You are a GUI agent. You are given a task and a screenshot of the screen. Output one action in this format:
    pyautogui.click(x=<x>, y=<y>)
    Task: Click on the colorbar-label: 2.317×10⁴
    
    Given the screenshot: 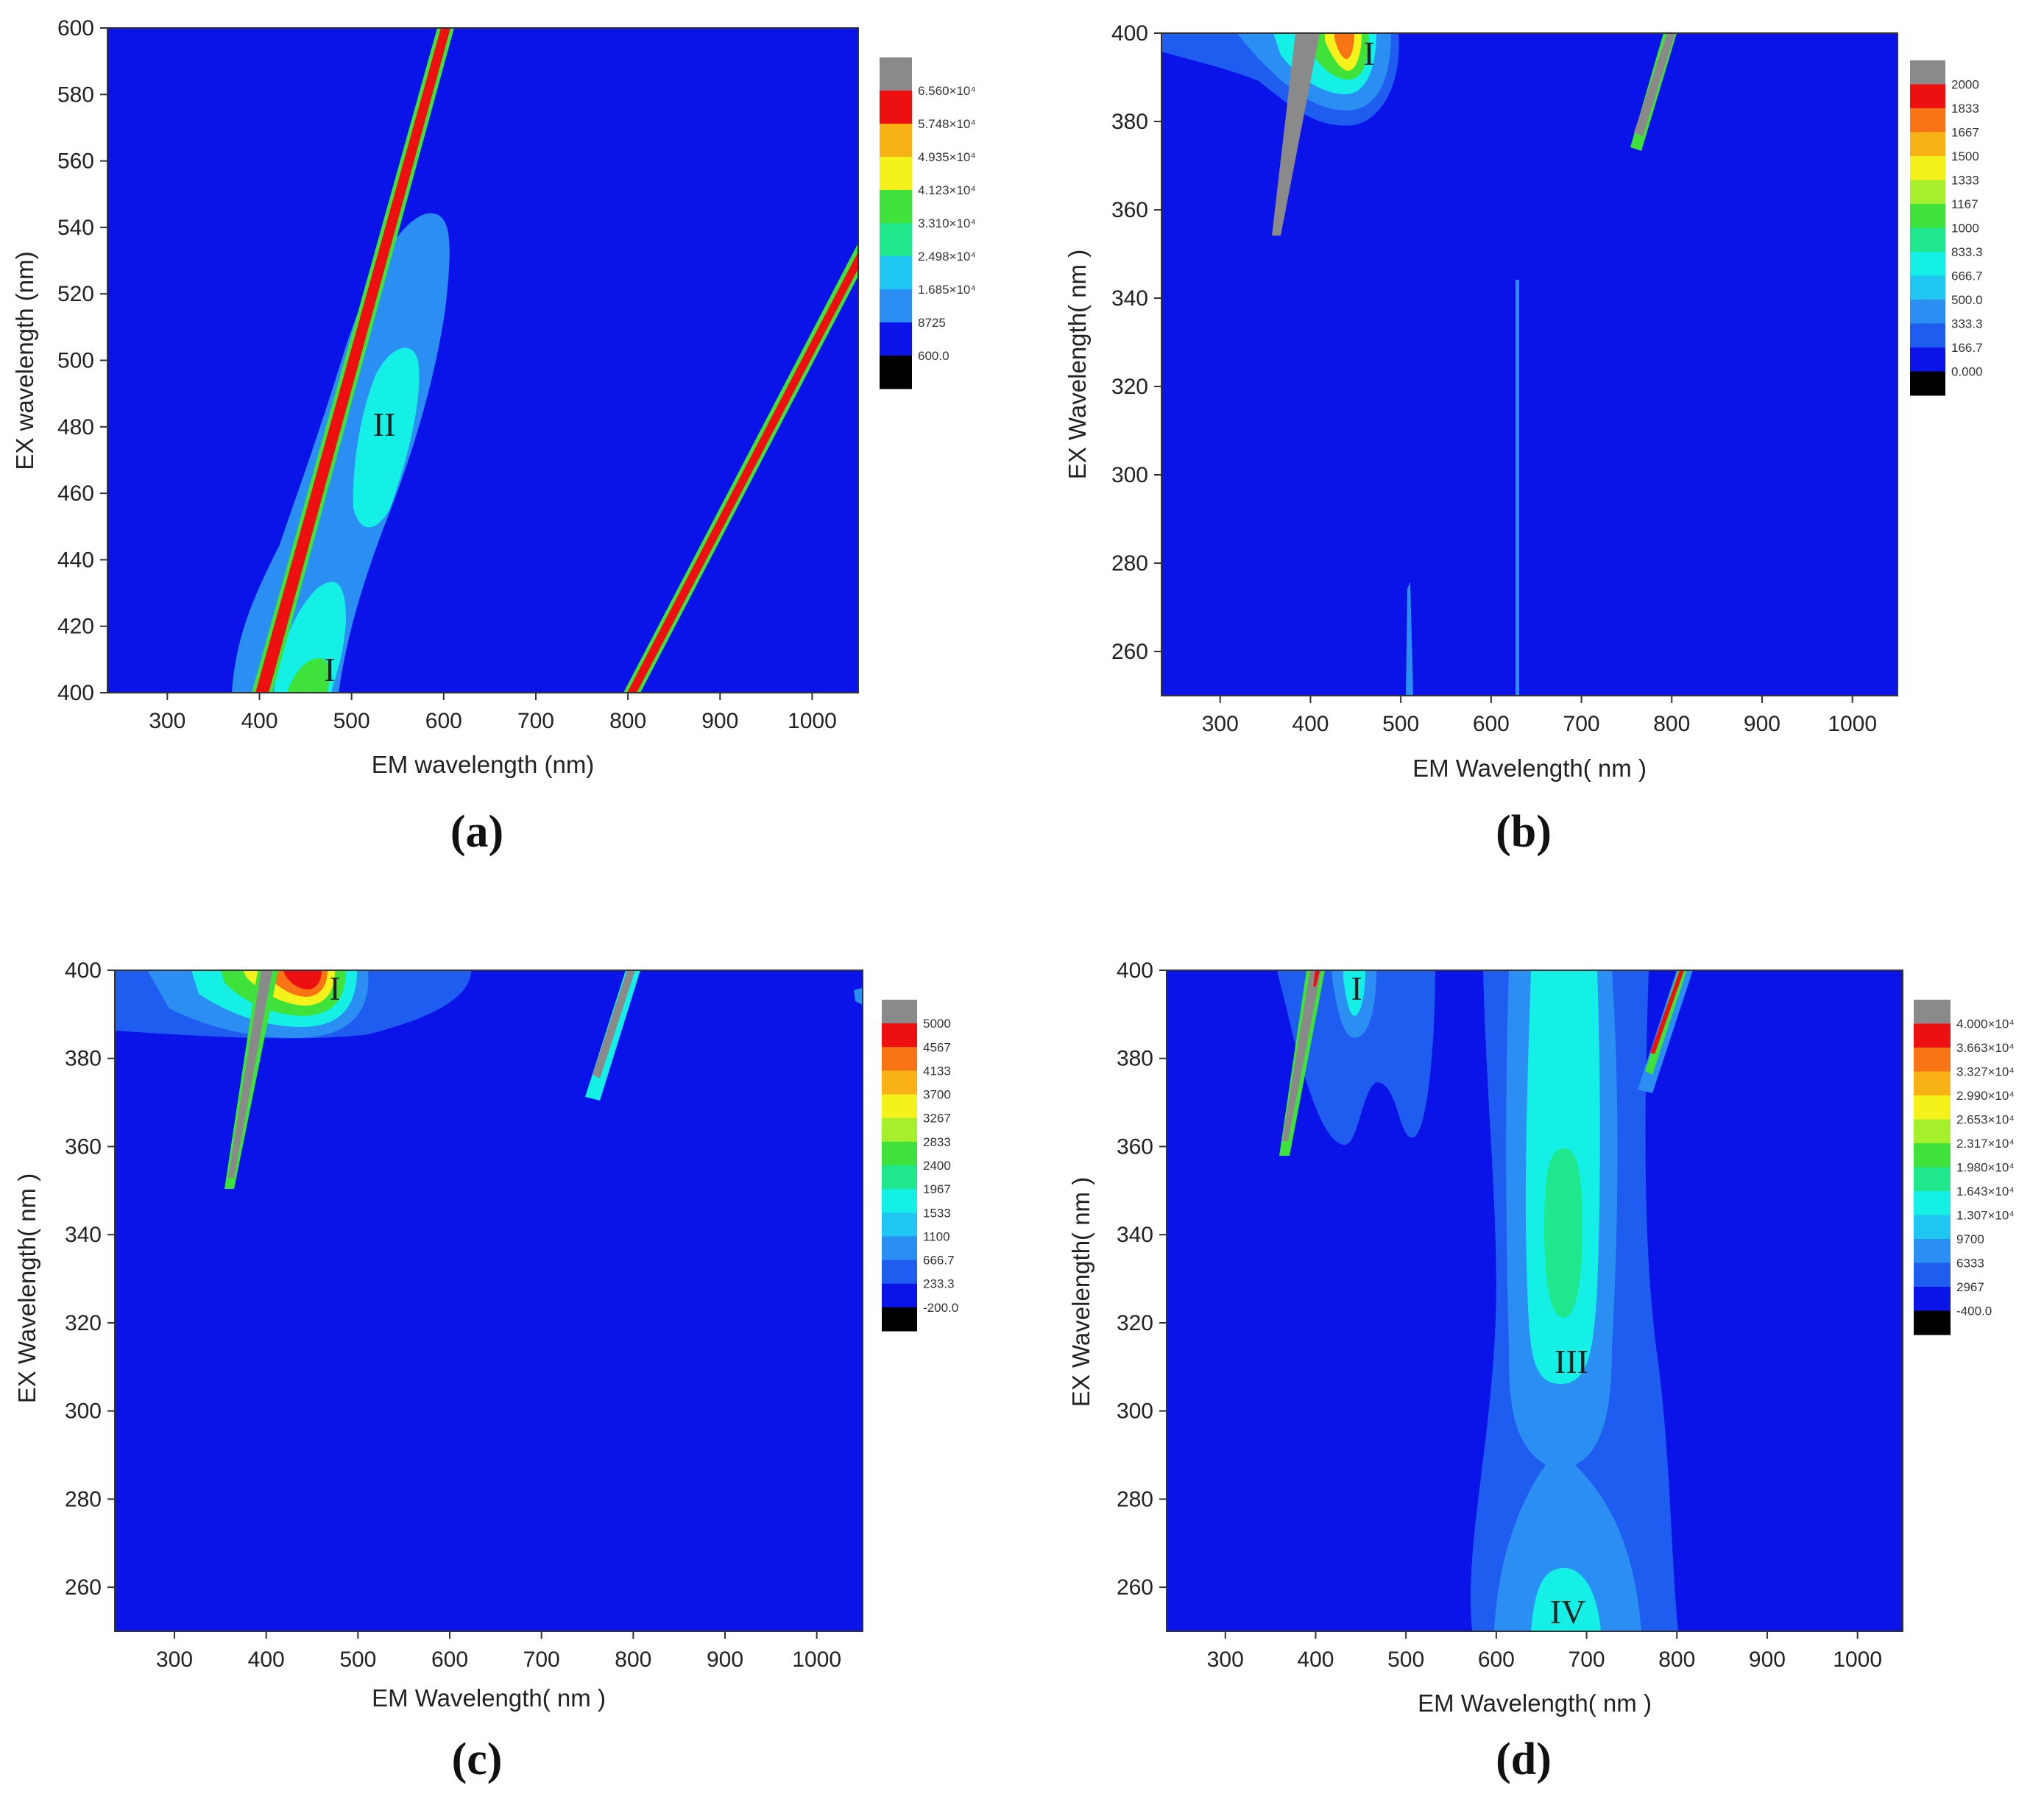 What is the action you would take?
    pyautogui.click(x=1985, y=1144)
    